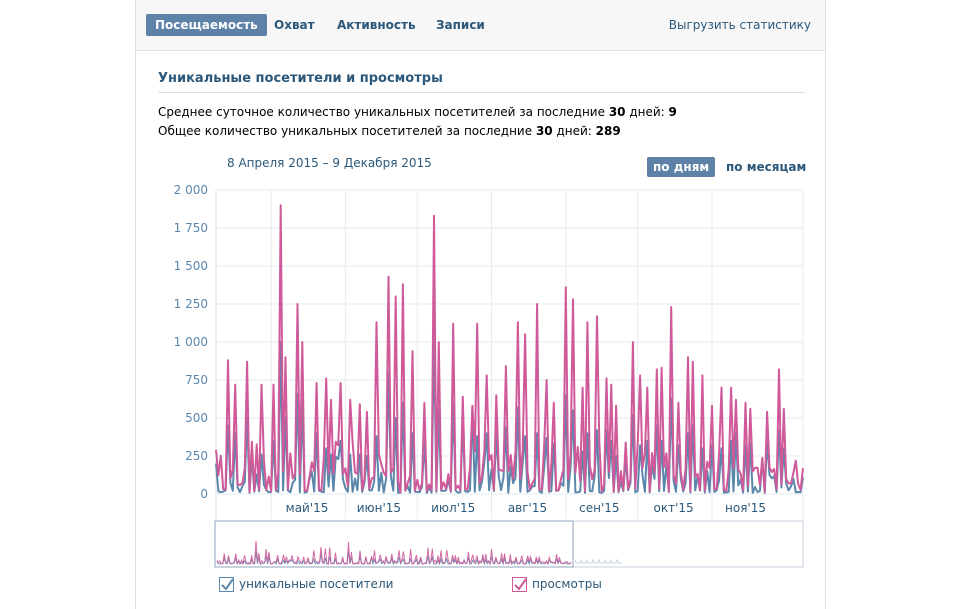  I want to click on tab-attendance: Посещаемость, so click(206, 25).